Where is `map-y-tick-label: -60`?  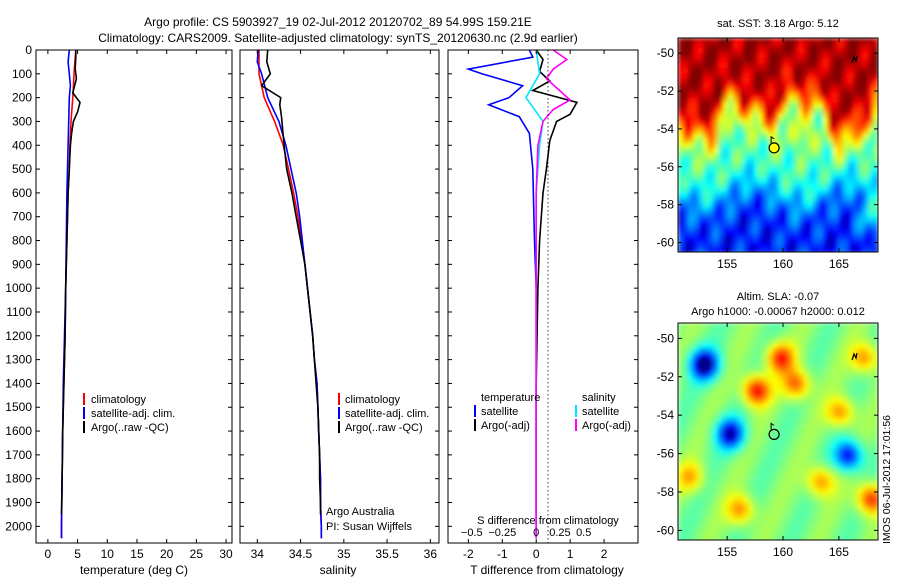 map-y-tick-label: -60 is located at coordinates (666, 530).